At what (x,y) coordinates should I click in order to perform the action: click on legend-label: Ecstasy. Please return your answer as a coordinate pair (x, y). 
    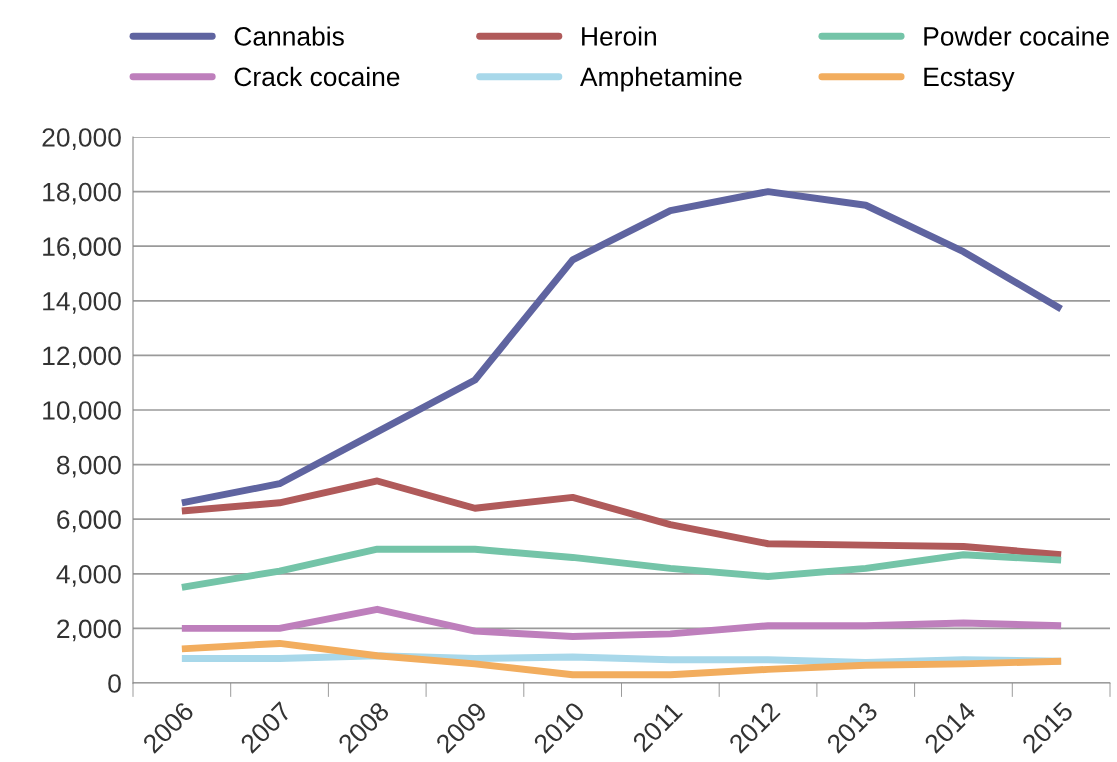
    Looking at the image, I should click on (969, 79).